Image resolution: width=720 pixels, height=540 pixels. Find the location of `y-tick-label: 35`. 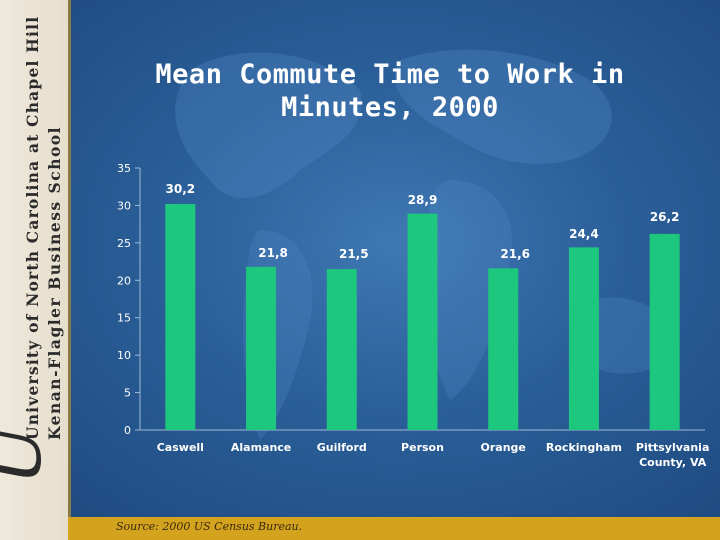

y-tick-label: 35 is located at coordinates (124, 168).